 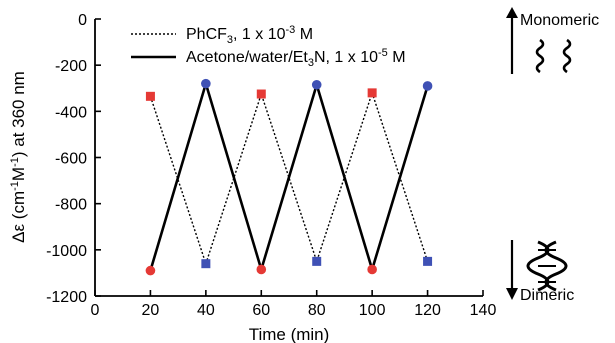 What do you see at coordinates (249, 35) in the screenshot?
I see `legend-label-phcf3: PhCF3, 1 x 10-3 M` at bounding box center [249, 35].